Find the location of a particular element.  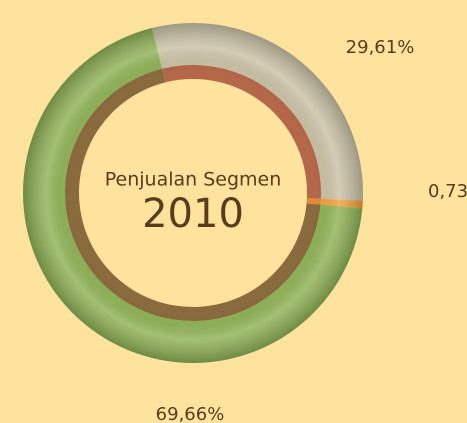

value-label: 0,73% is located at coordinates (447, 191).